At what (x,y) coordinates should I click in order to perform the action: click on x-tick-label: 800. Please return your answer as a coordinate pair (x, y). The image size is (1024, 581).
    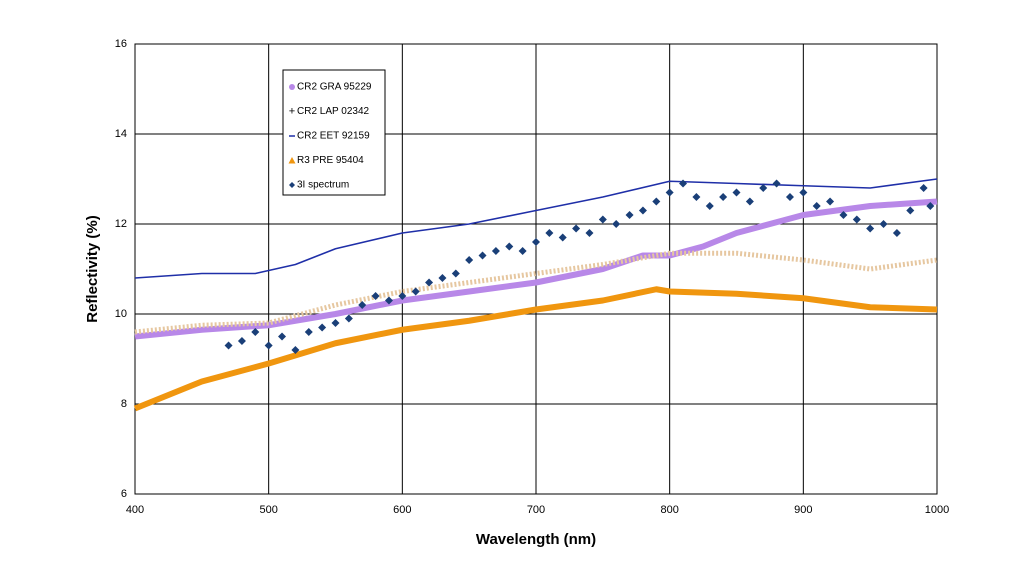
    Looking at the image, I should click on (669, 510).